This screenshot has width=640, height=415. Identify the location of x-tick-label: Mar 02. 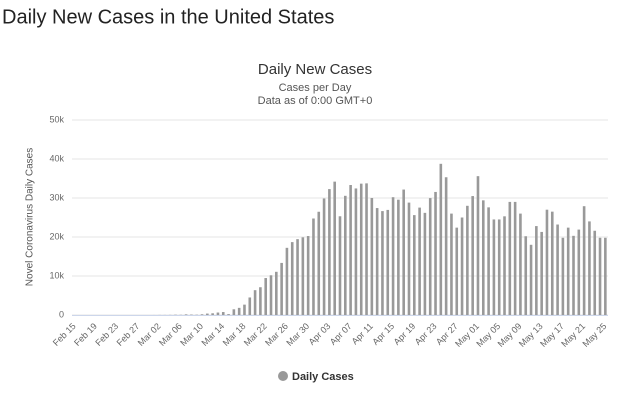
(149, 334).